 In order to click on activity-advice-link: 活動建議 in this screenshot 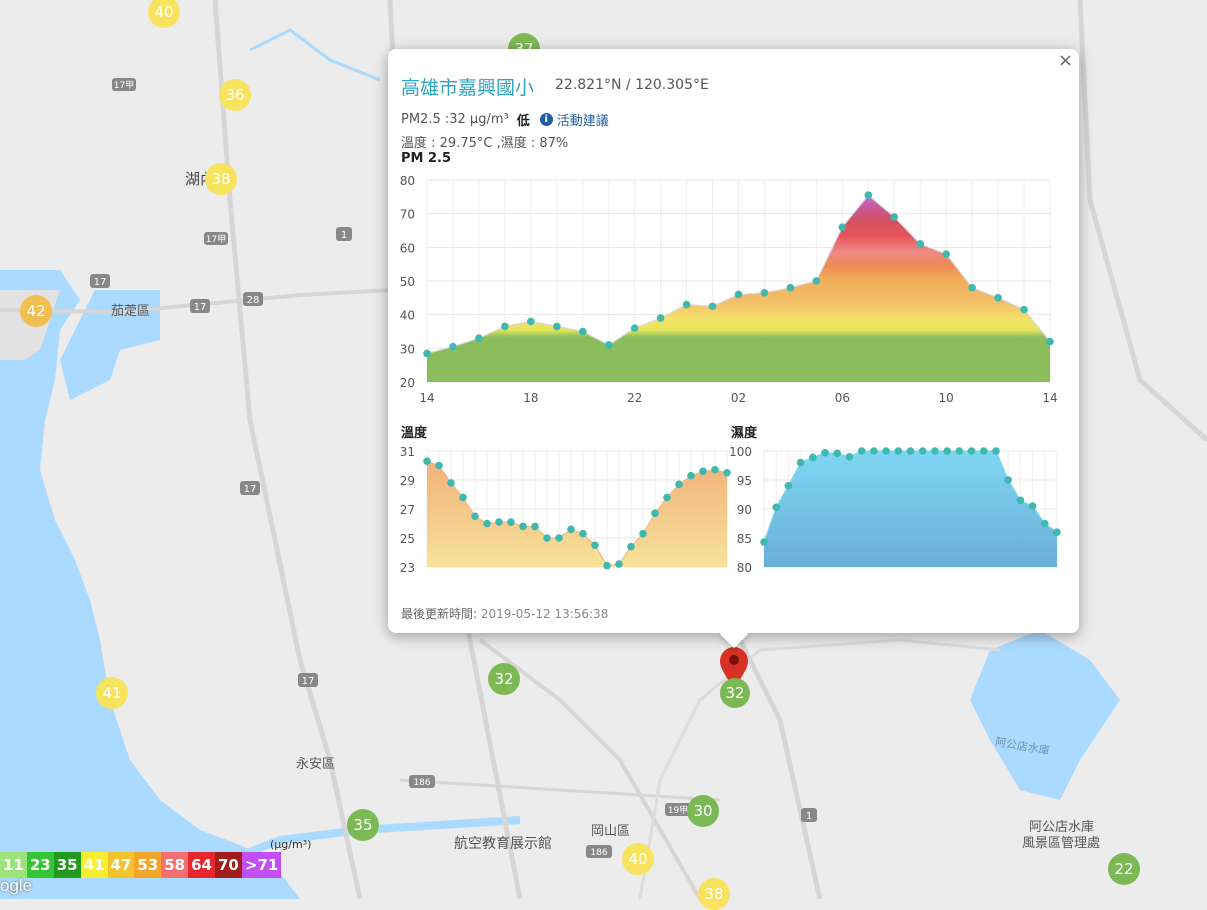, I will do `click(582, 121)`.